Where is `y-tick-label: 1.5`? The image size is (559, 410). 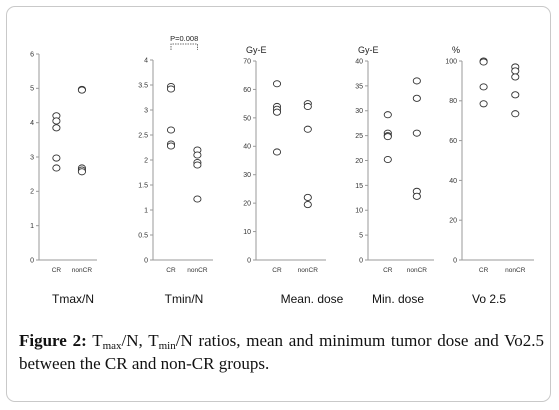 y-tick-label: 1.5 is located at coordinates (143, 185).